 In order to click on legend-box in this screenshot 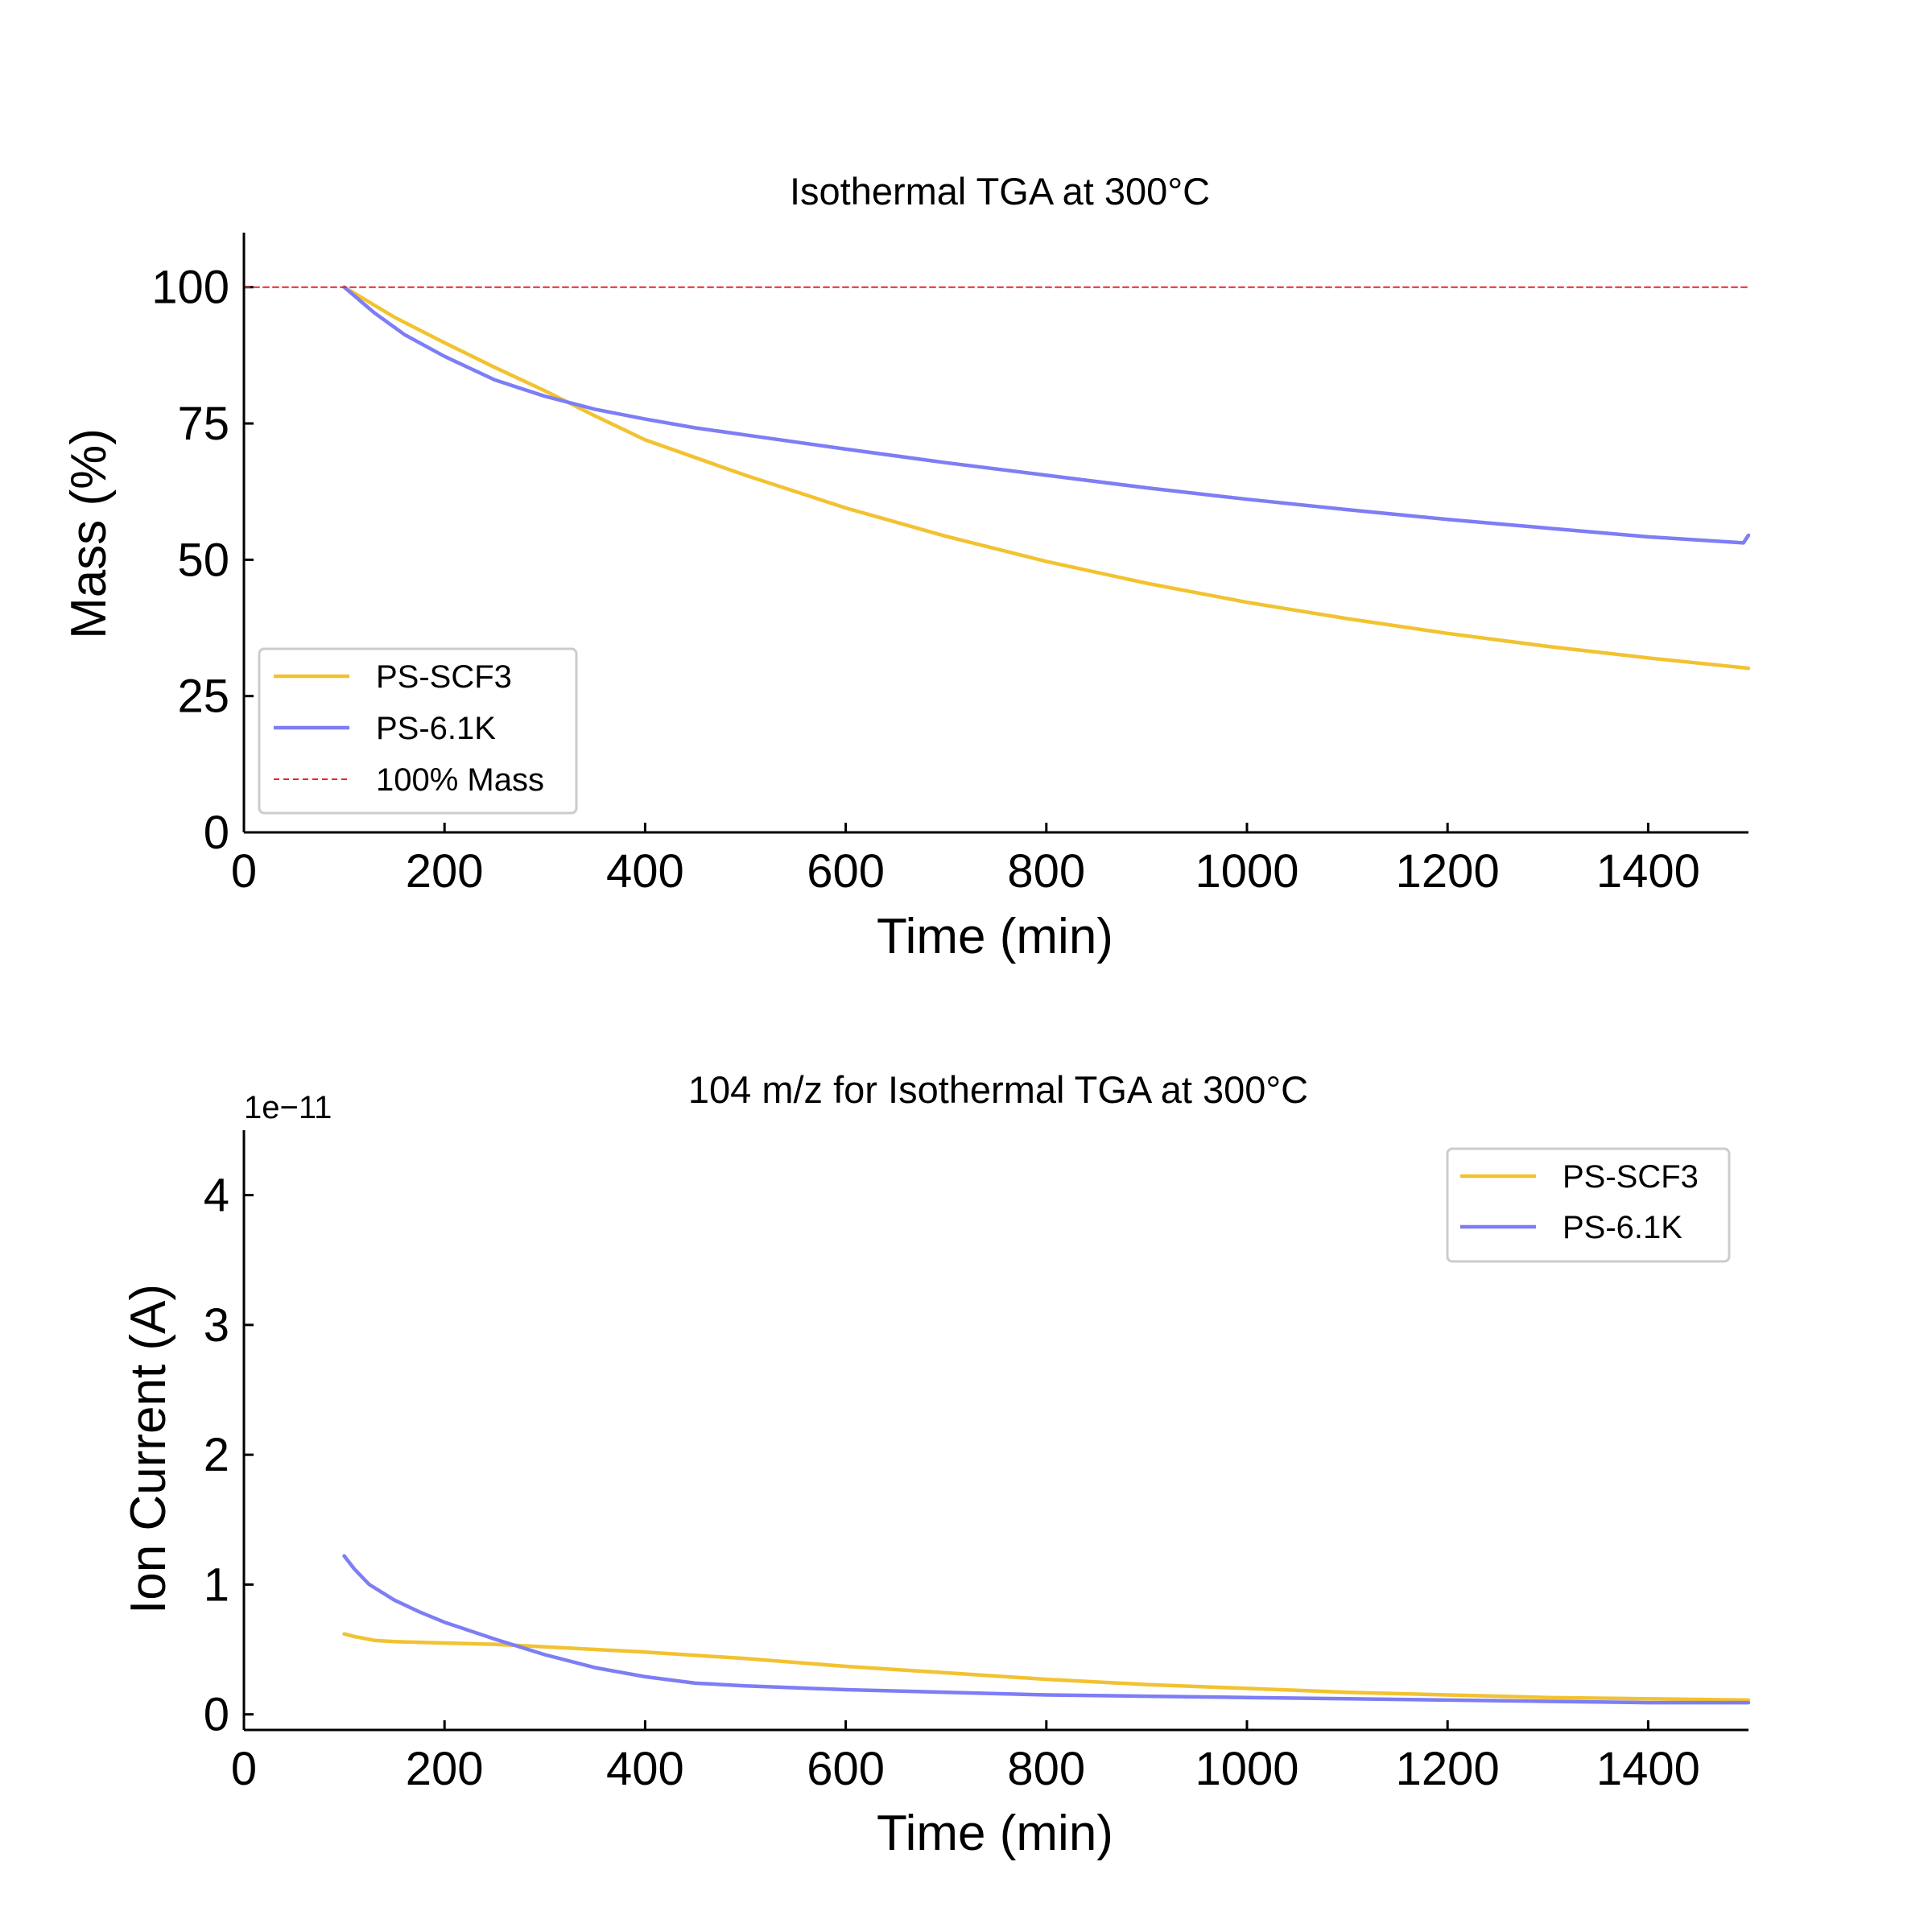, I will do `click(418, 731)`.